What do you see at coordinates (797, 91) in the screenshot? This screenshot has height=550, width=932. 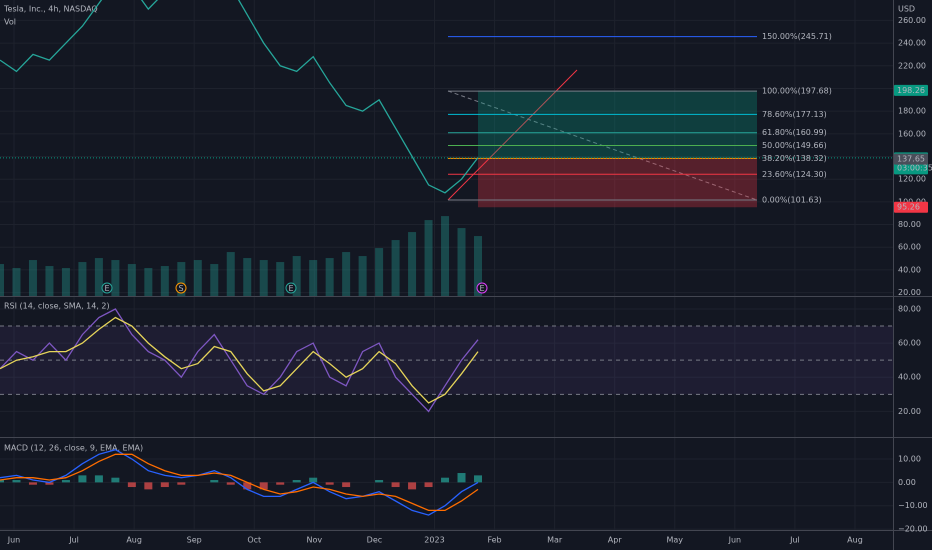 I see `fib-label: 100.00%(197.68)` at bounding box center [797, 91].